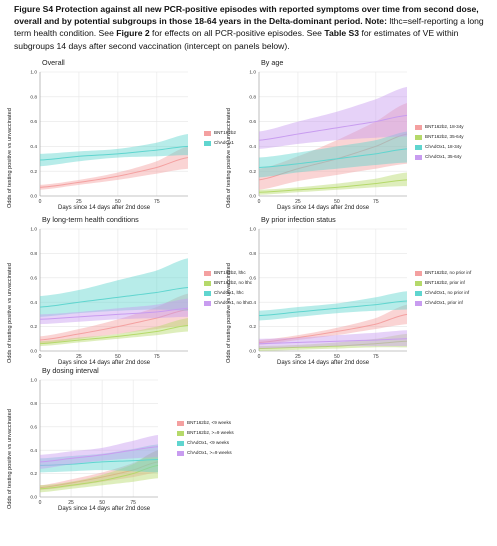  I want to click on legend-label: BNT162b2, prior inf, so click(445, 282).